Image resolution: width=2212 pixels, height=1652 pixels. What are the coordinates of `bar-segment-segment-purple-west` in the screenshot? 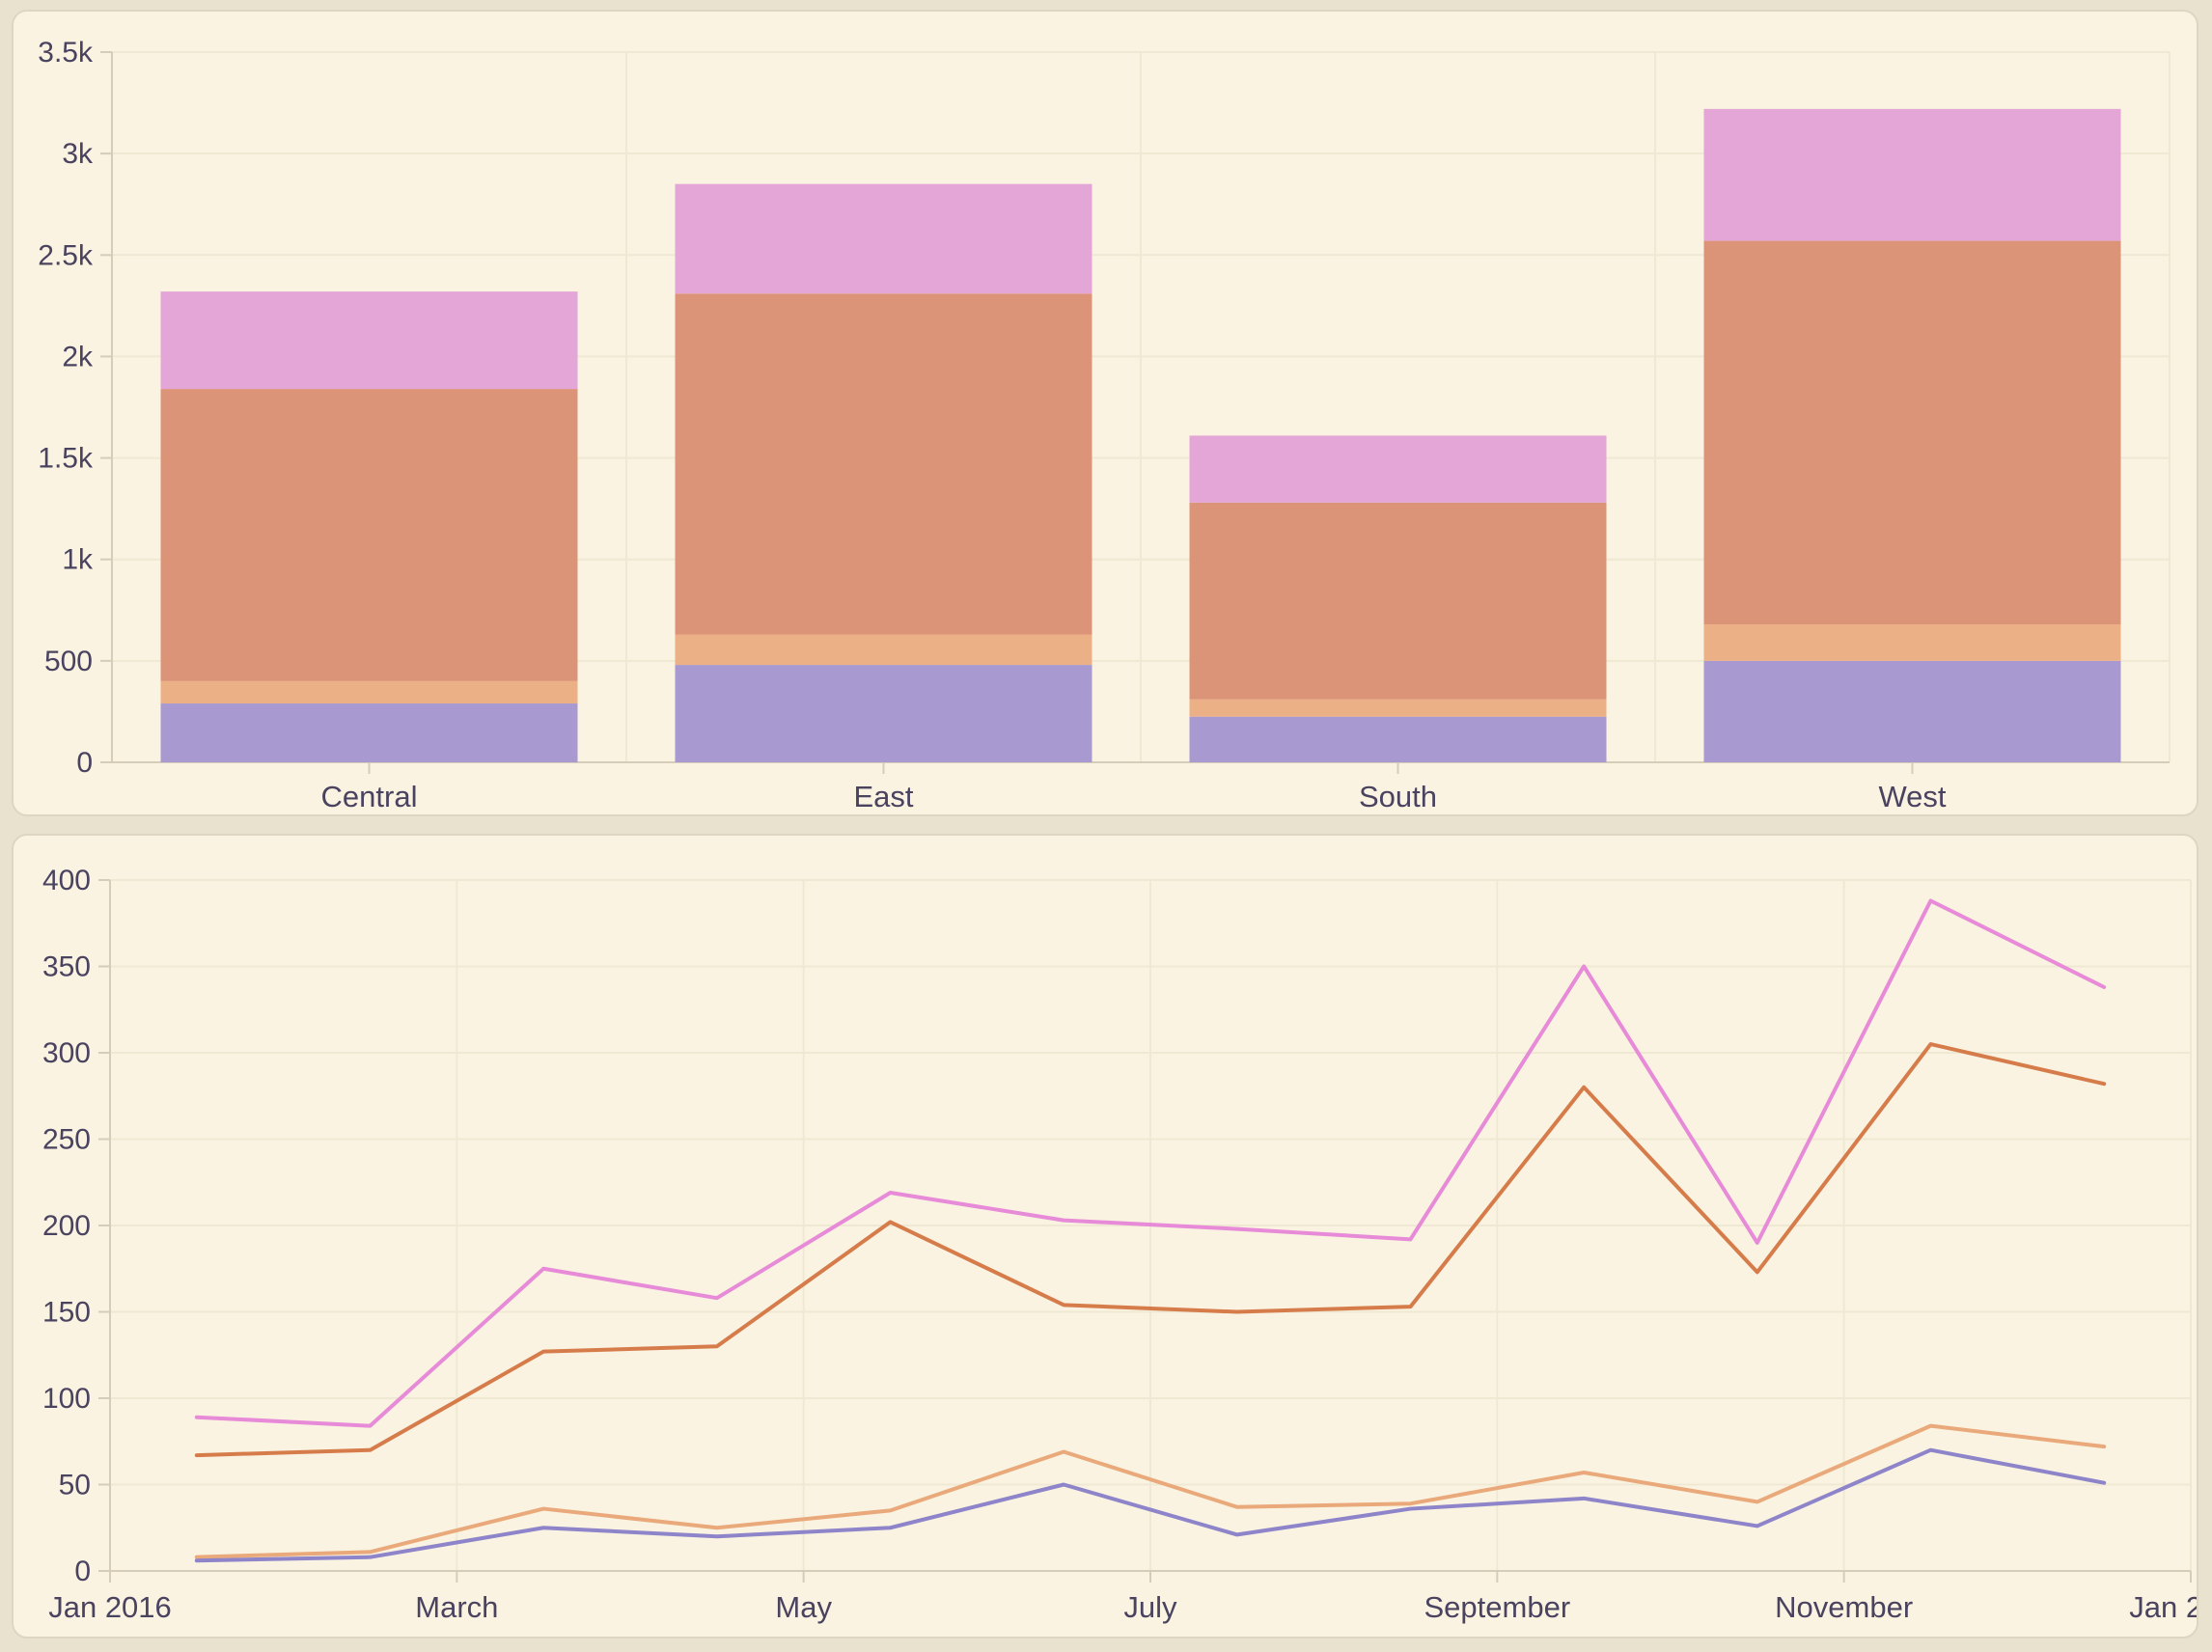 It's located at (1912, 711).